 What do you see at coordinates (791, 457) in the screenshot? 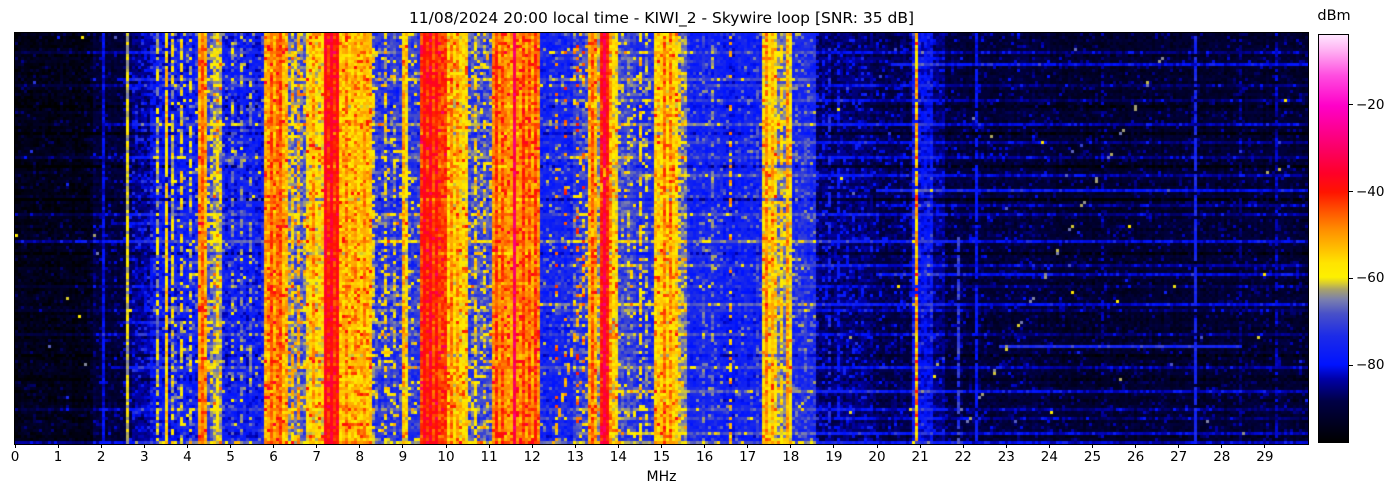
I see `x-tick-label: 18` at bounding box center [791, 457].